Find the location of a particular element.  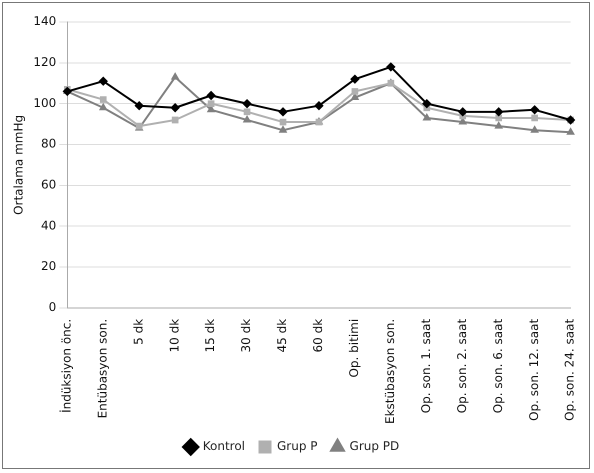

x-tick-label: 5 dk is located at coordinates (138, 331).